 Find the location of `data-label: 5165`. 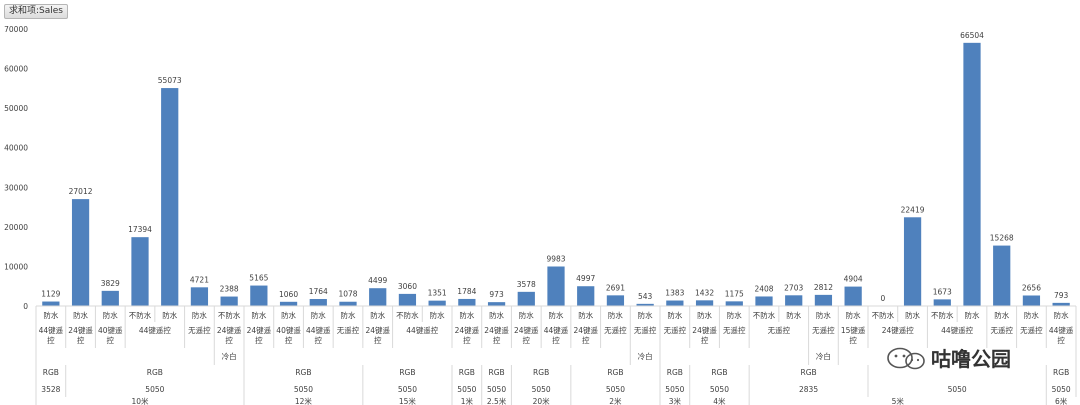

data-label: 5165 is located at coordinates (258, 278).